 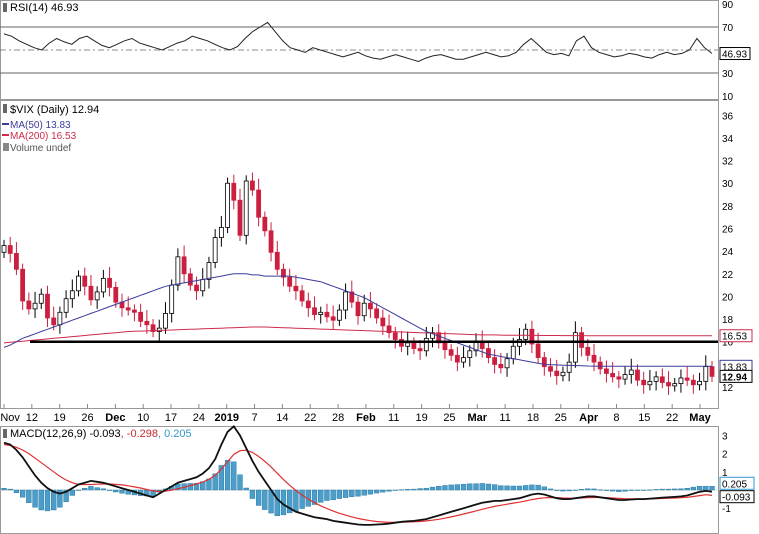 What do you see at coordinates (54, 110) in the screenshot?
I see `price-title: $VIX (Daily) 12.94` at bounding box center [54, 110].